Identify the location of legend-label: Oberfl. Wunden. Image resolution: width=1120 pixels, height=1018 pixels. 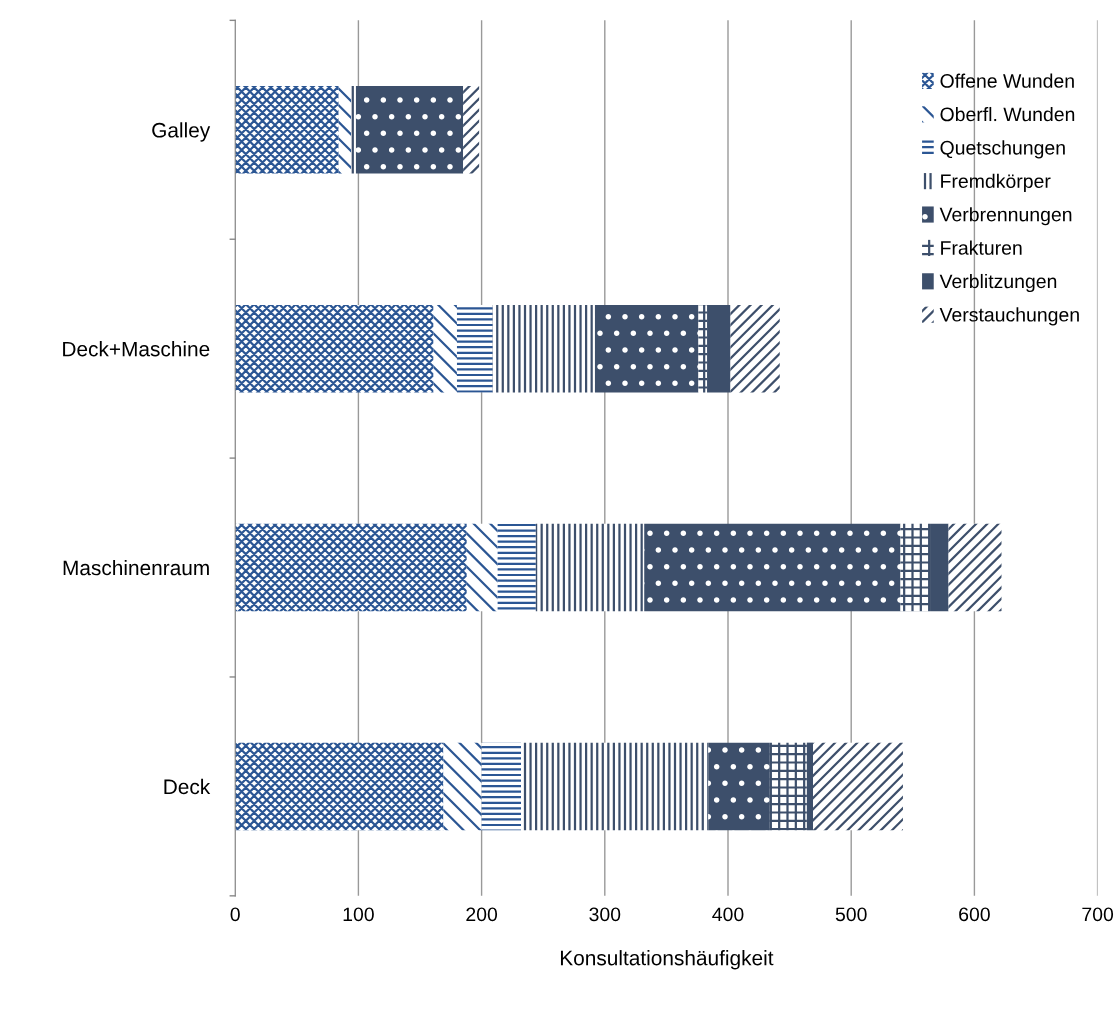
(1007, 114).